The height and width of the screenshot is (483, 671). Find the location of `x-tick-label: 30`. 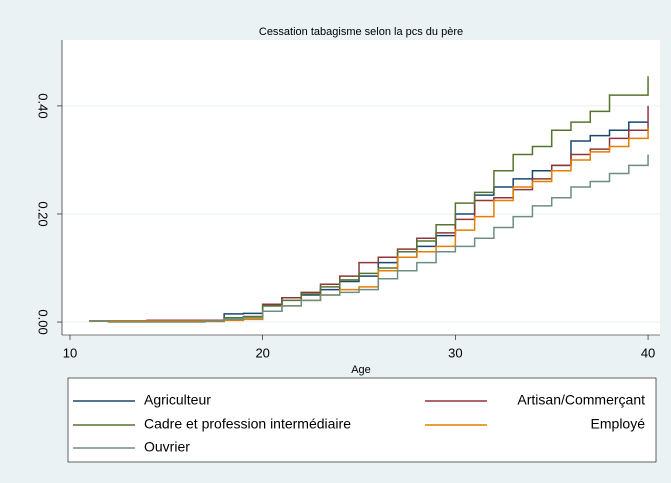

x-tick-label: 30 is located at coordinates (455, 352).